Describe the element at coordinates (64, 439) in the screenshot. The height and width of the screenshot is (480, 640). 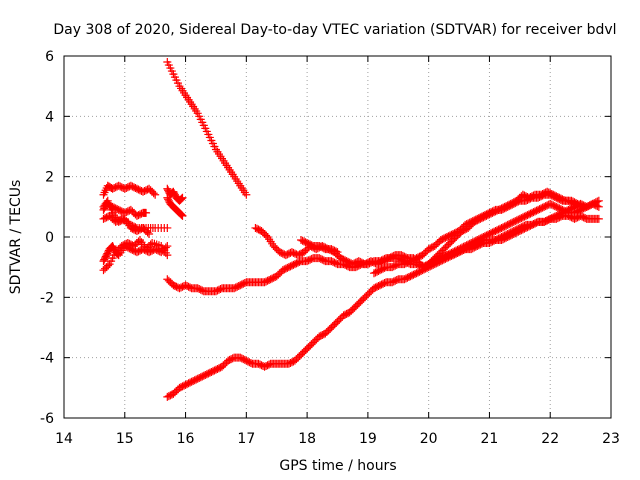
I see `x-tick-label: 14` at that location.